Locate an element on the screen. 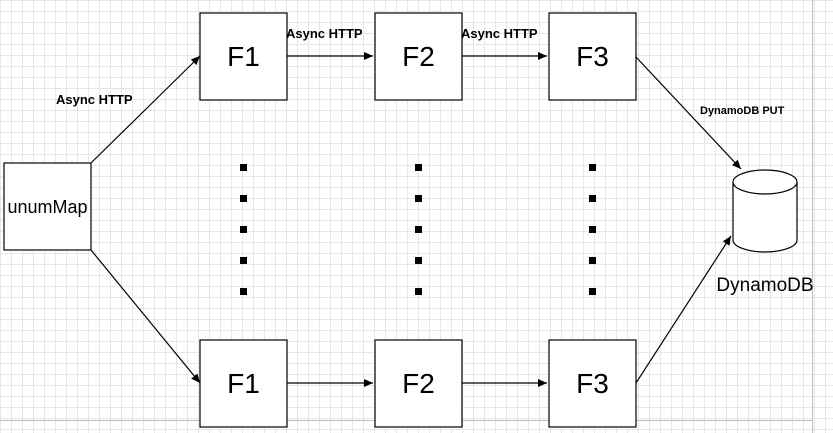 This screenshot has height=433, width=833. bottom-f1-node: F1 is located at coordinates (243, 383).